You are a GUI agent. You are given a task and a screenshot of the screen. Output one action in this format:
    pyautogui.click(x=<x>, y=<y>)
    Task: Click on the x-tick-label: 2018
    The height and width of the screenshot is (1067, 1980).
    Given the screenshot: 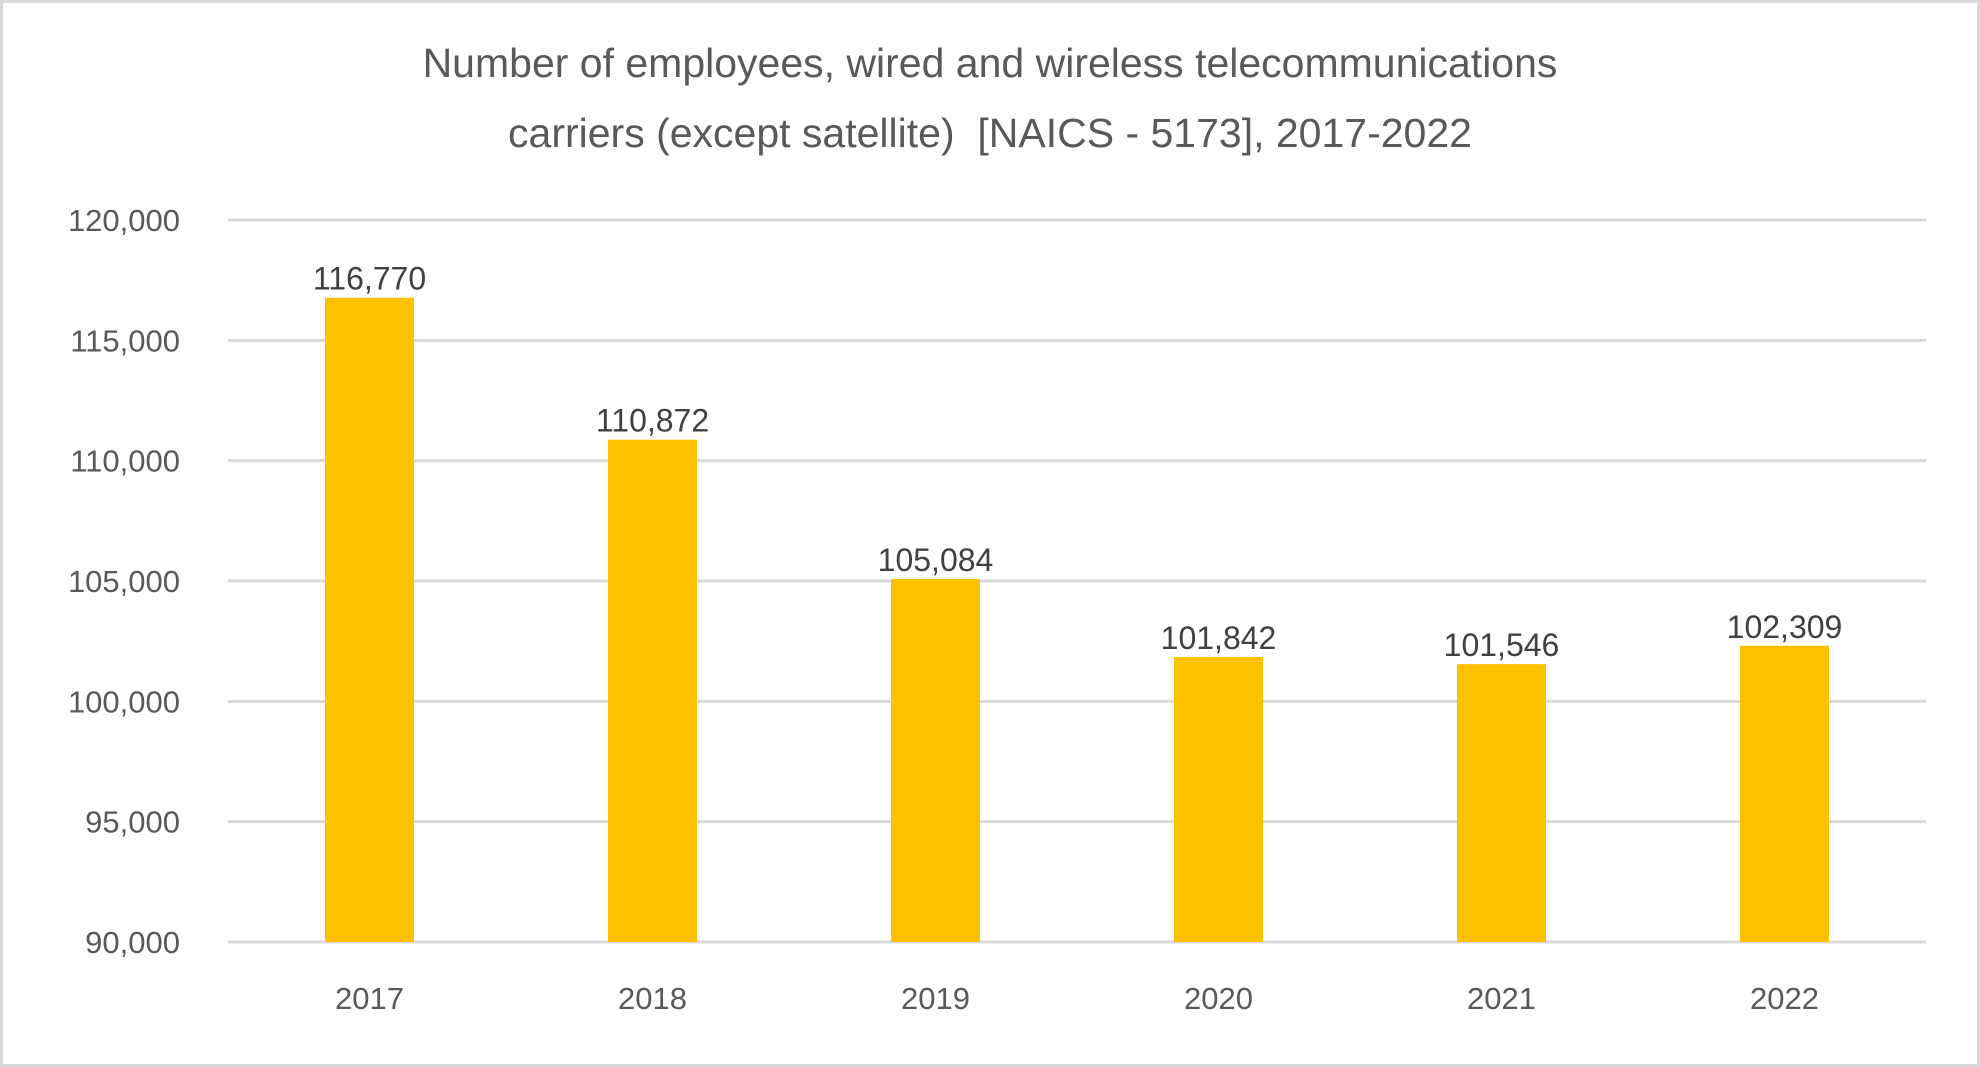 What is the action you would take?
    pyautogui.click(x=652, y=998)
    